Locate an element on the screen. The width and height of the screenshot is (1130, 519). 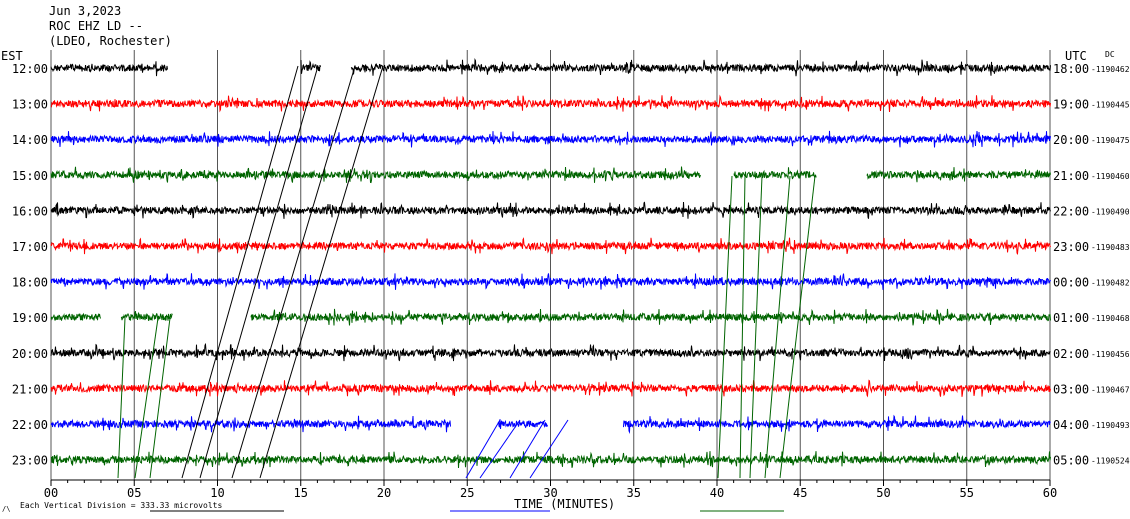
row-utc-label: 02:00 is located at coordinates (1071, 354).